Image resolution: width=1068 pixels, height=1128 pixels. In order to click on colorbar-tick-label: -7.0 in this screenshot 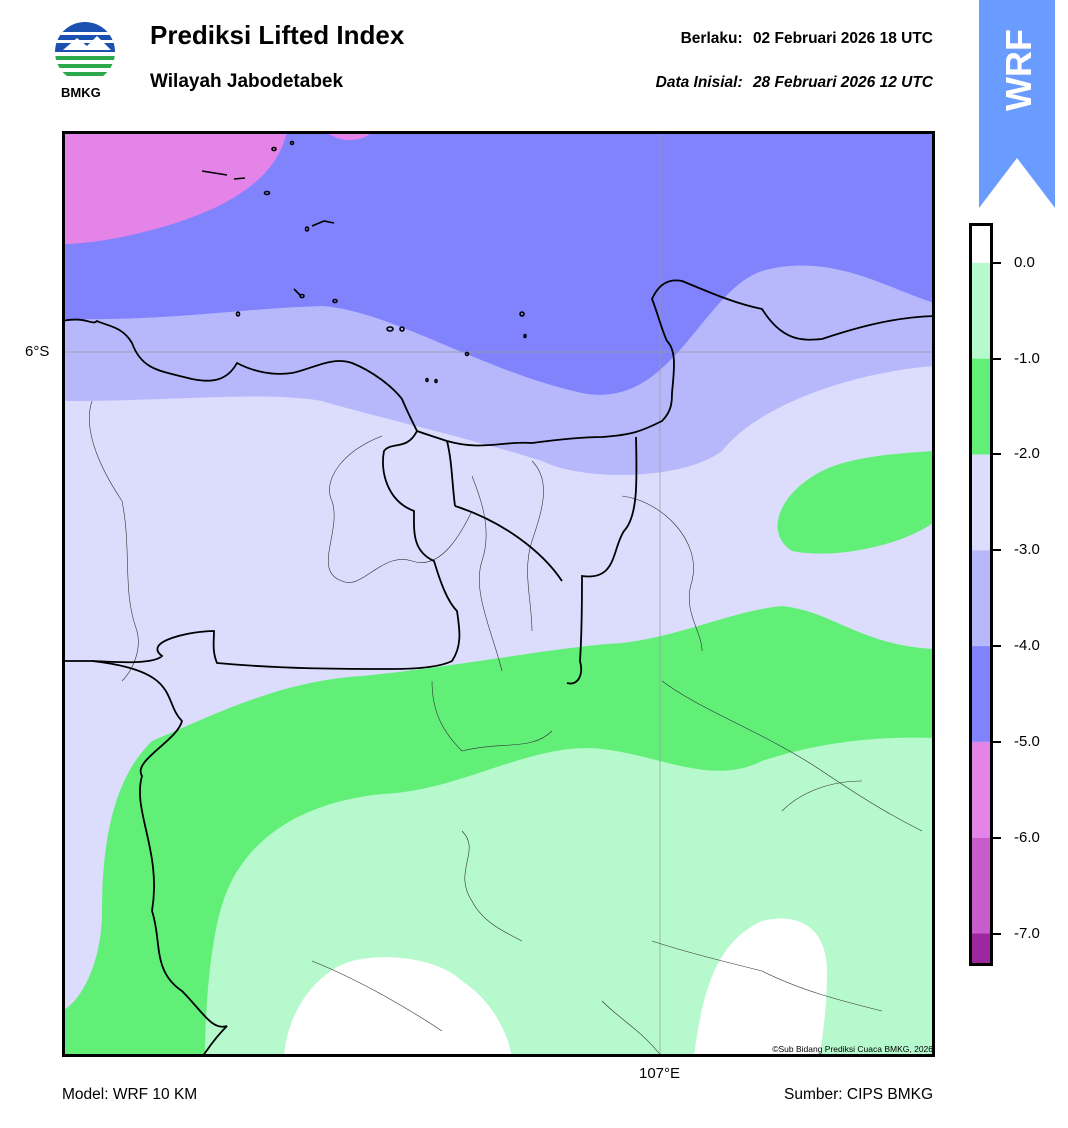, I will do `click(1027, 933)`.